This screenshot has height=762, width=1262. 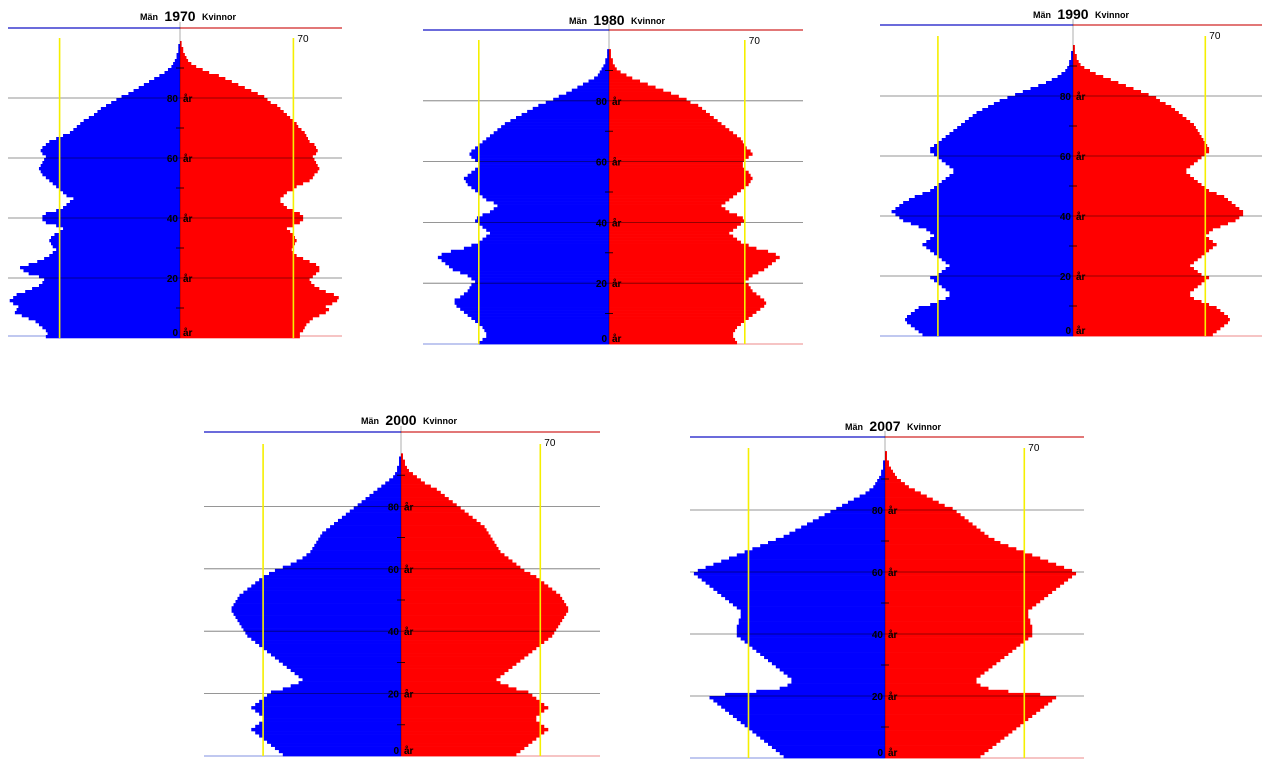 What do you see at coordinates (1081, 277) in the screenshot?
I see `age-unit-20: år` at bounding box center [1081, 277].